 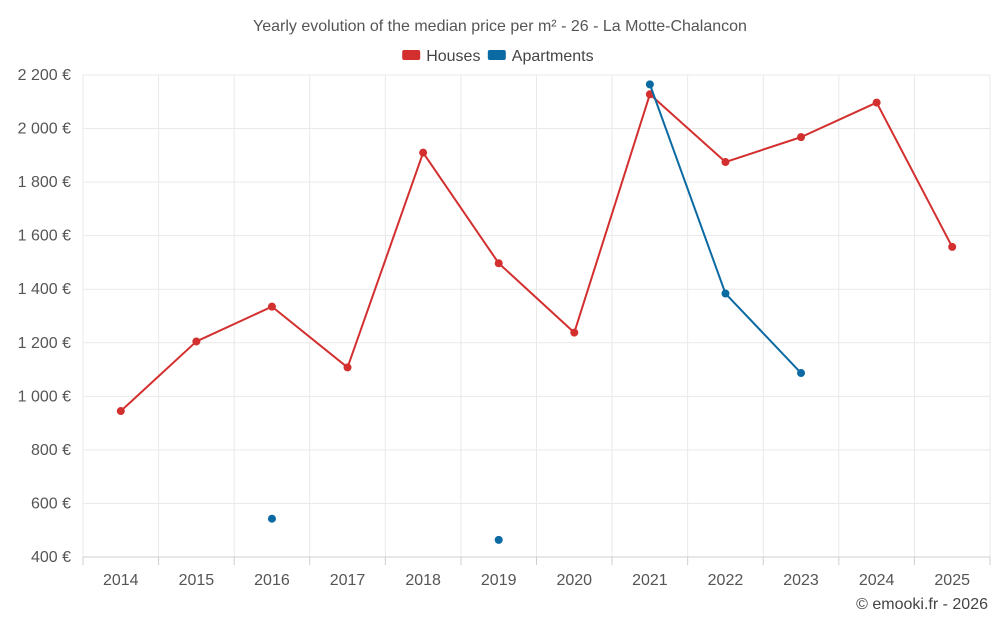 I want to click on y-tick-label: 2 000 €, so click(x=44, y=129).